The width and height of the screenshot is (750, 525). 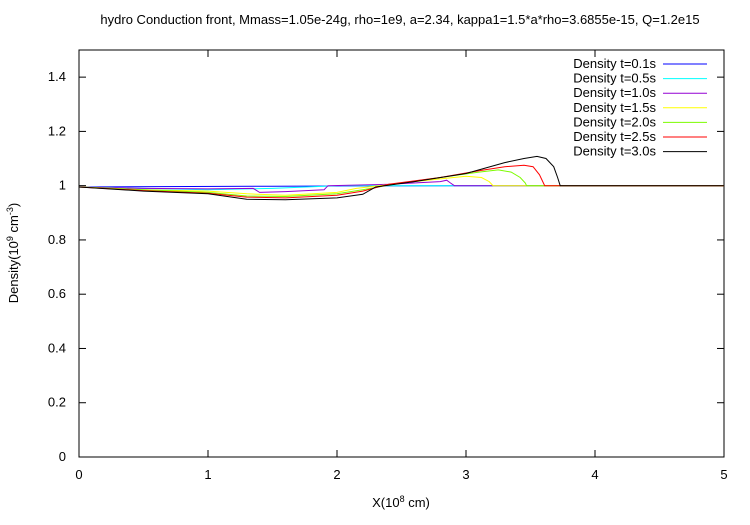 What do you see at coordinates (614, 63) in the screenshot?
I see `legend-entry-label: Density t=0.1s` at bounding box center [614, 63].